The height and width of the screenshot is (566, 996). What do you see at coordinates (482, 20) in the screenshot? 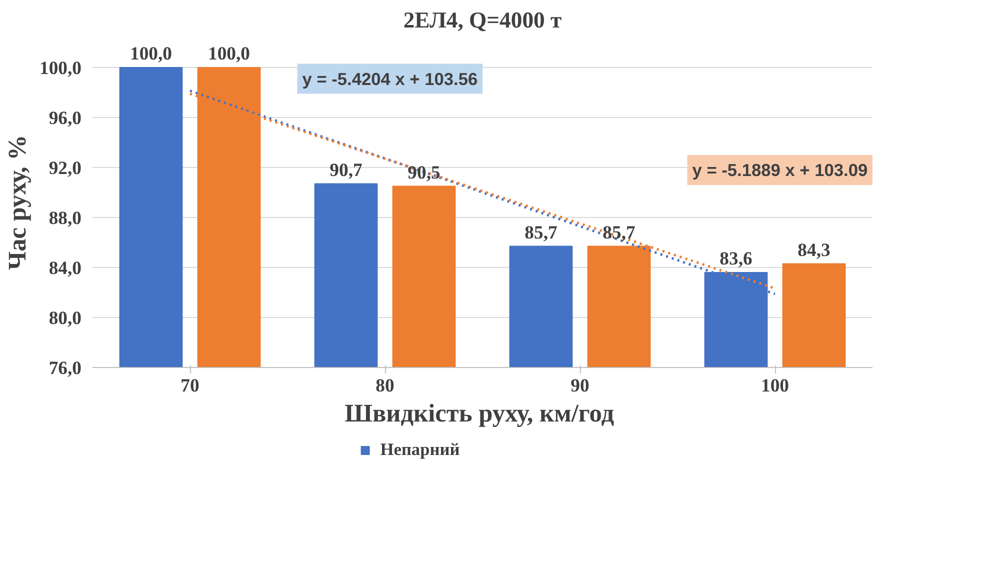
I see `chart-title: 2ЕЛ4, Q=4000 т` at bounding box center [482, 20].